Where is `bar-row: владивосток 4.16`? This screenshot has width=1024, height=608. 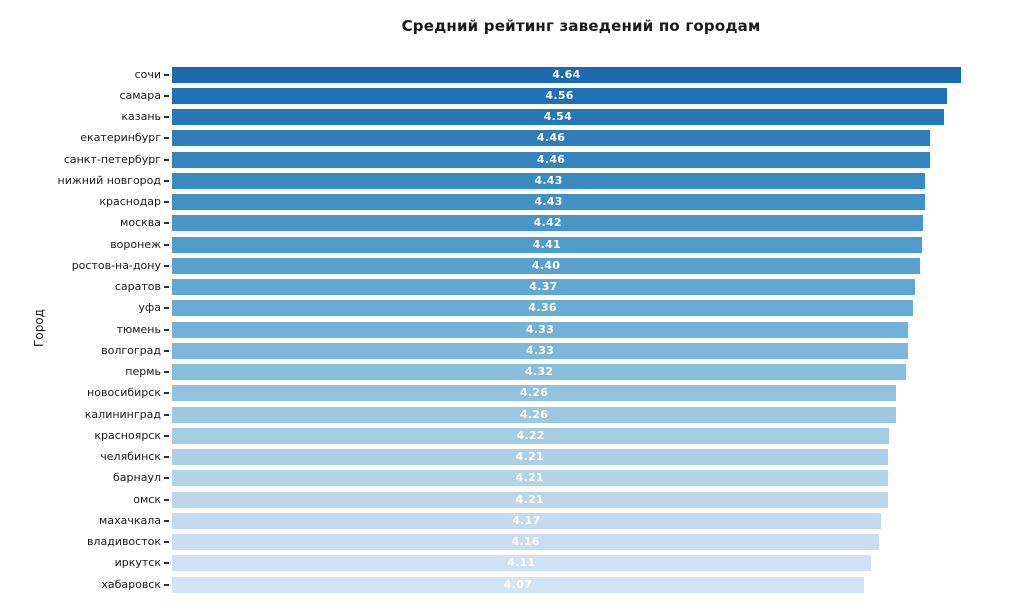
bar-row: владивосток 4.16 is located at coordinates (512, 542).